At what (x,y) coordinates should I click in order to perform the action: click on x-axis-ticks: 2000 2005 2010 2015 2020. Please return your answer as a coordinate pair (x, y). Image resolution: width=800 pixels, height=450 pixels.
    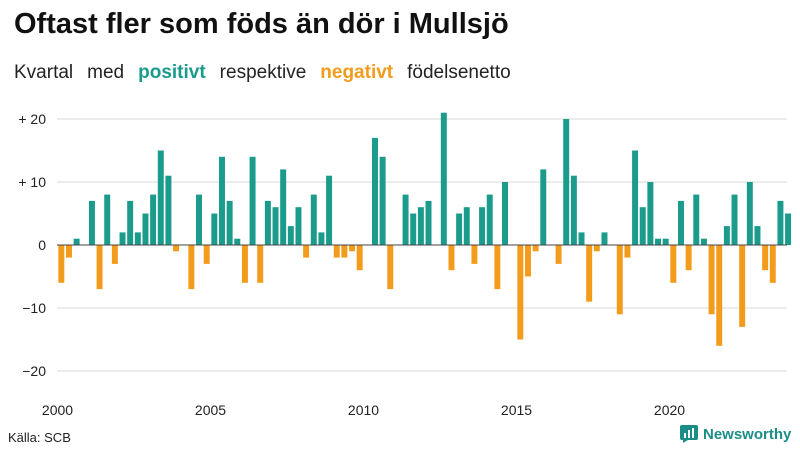
    Looking at the image, I should click on (363, 410).